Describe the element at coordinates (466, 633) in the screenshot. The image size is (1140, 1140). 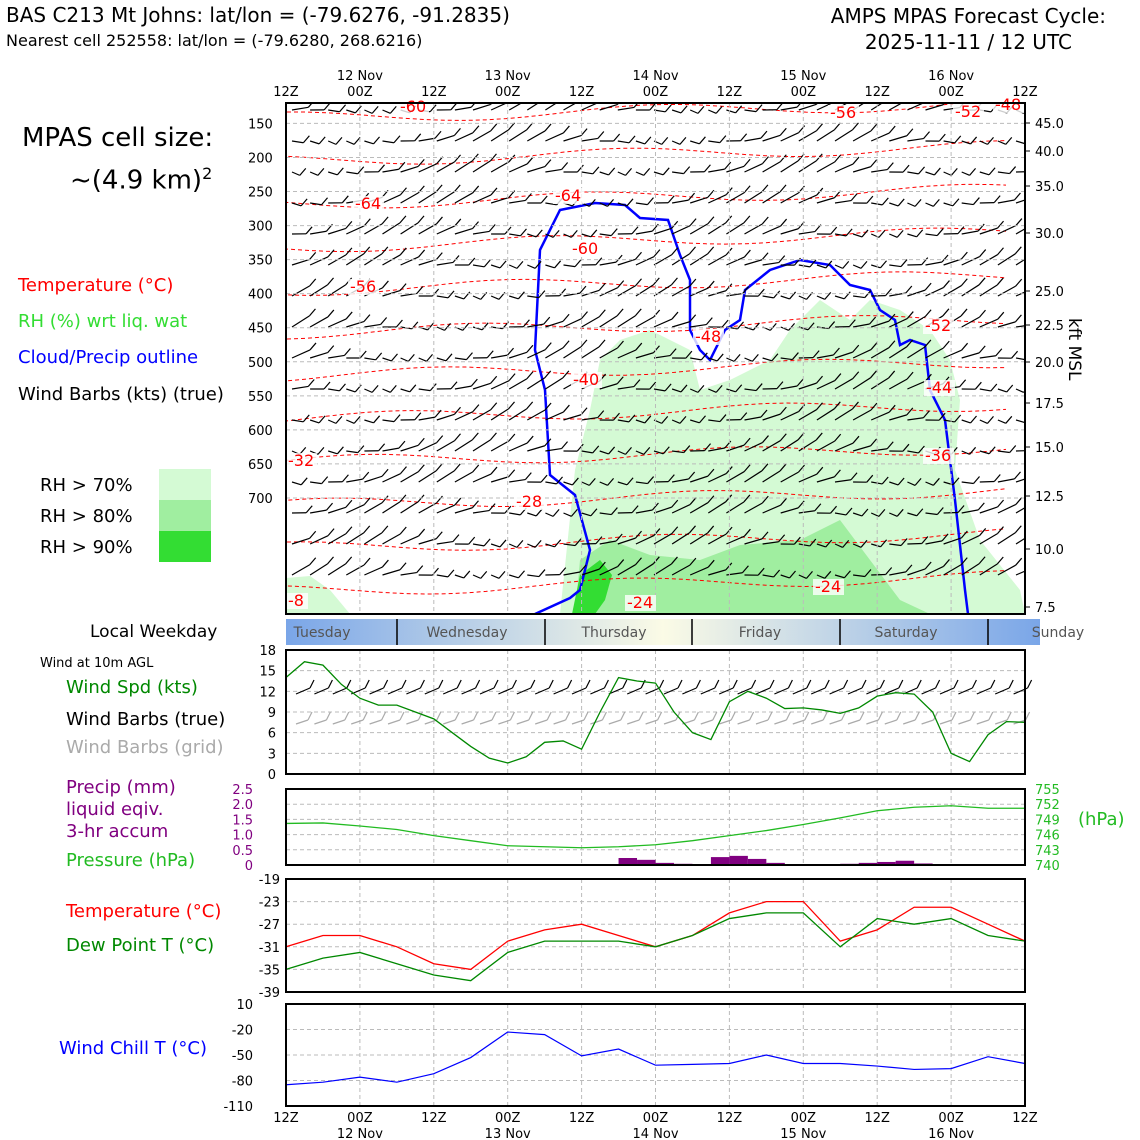
I see `weekday-day: Wednesday` at that location.